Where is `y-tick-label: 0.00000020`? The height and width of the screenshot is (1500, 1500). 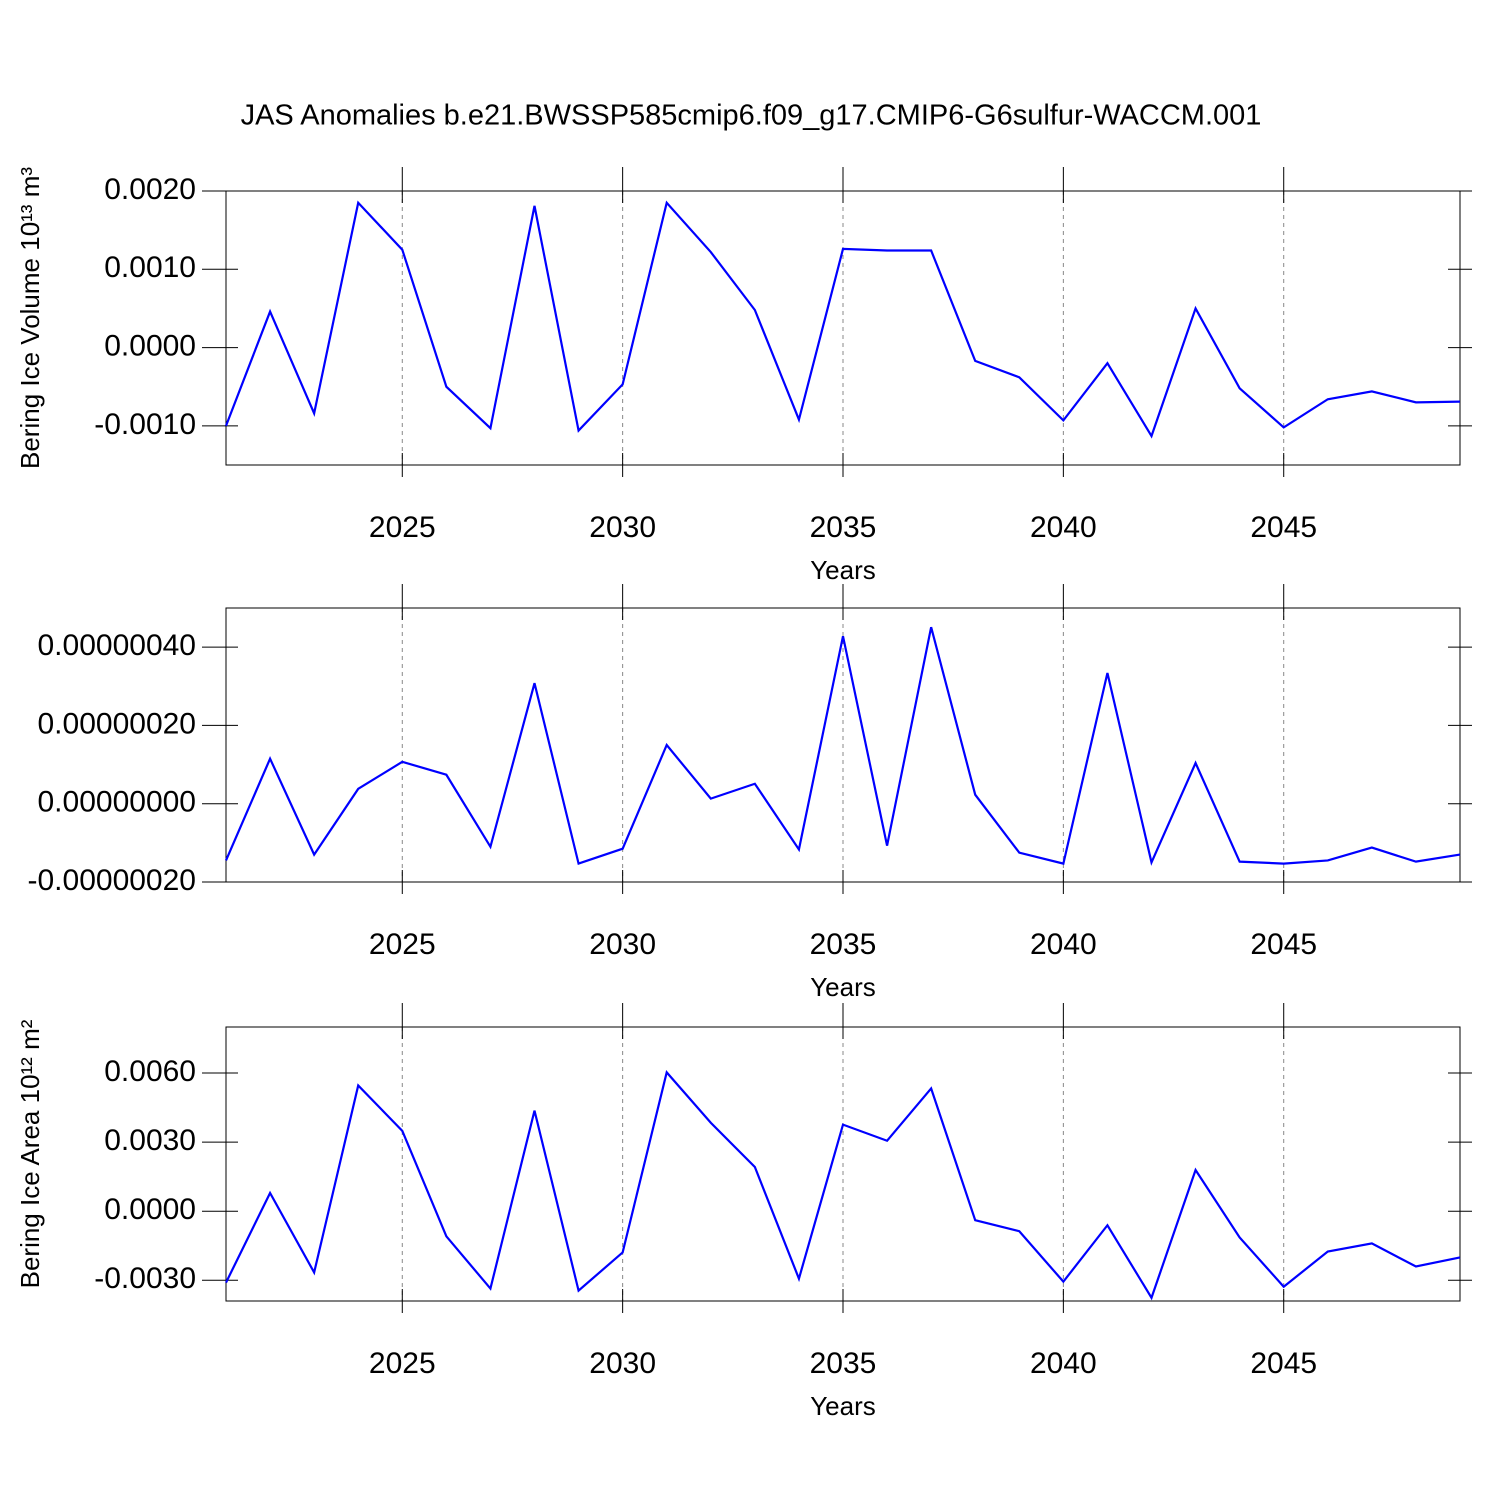 y-tick-label: 0.00000020 is located at coordinates (117, 723).